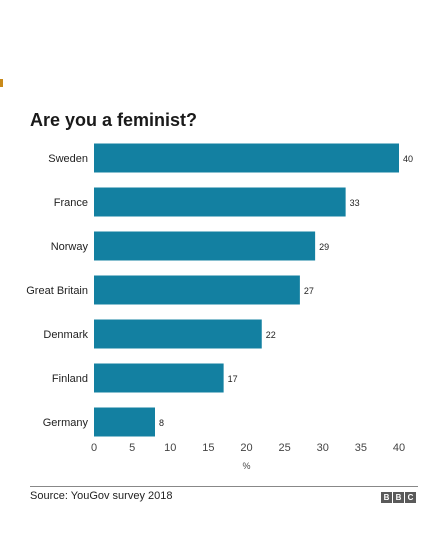  Describe the element at coordinates (224, 486) in the screenshot. I see `footer-divider` at that location.